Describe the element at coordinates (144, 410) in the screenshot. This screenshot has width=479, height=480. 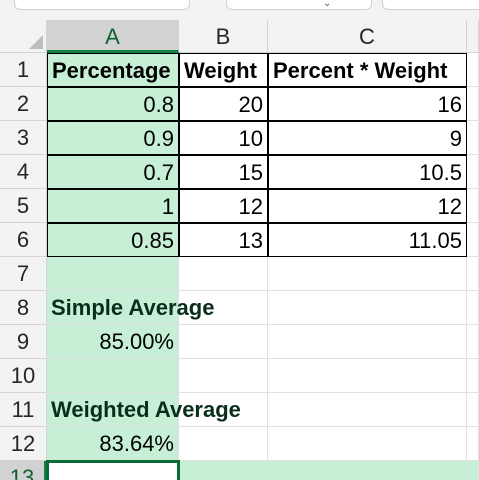
I see `cell-a11: Weighted Average` at that location.